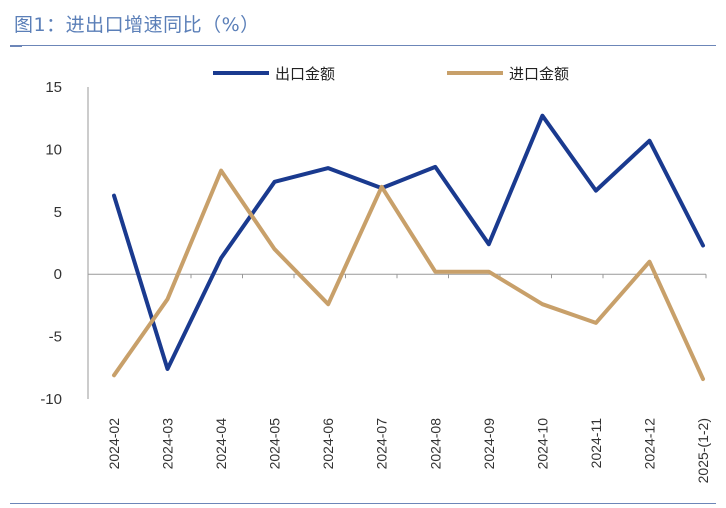 The height and width of the screenshot is (508, 726). What do you see at coordinates (137, 25) in the screenshot?
I see `chart-title: 图1：进出口增速同比（%）` at bounding box center [137, 25].